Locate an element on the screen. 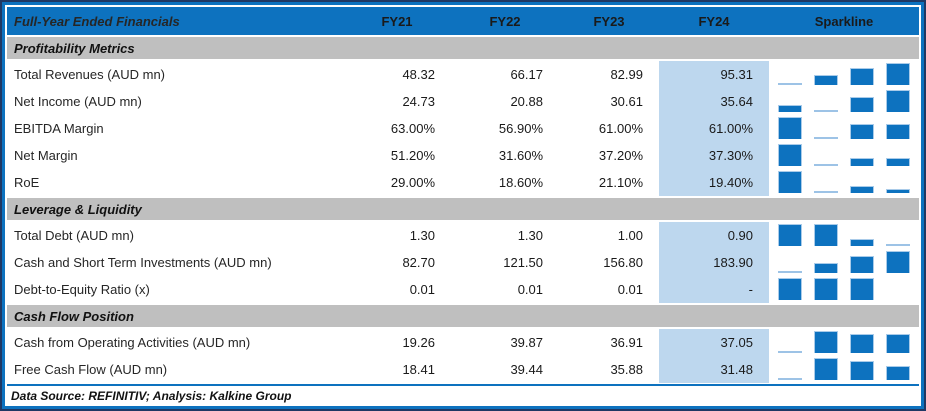 This screenshot has height=411, width=926. cell-fy23: 61.00% is located at coordinates (620, 128).